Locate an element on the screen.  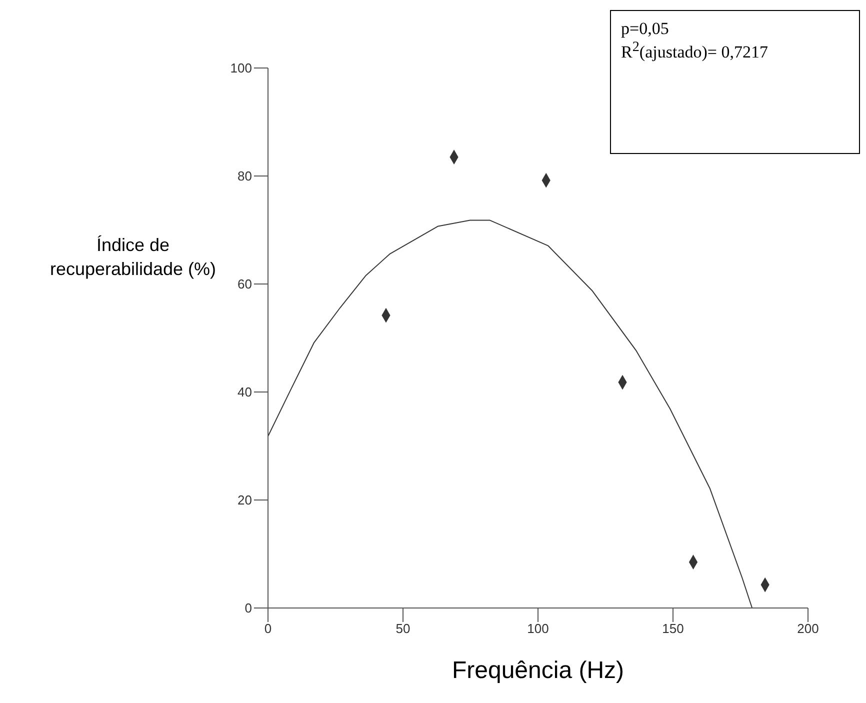
x-tick-label: 50 is located at coordinates (403, 628).